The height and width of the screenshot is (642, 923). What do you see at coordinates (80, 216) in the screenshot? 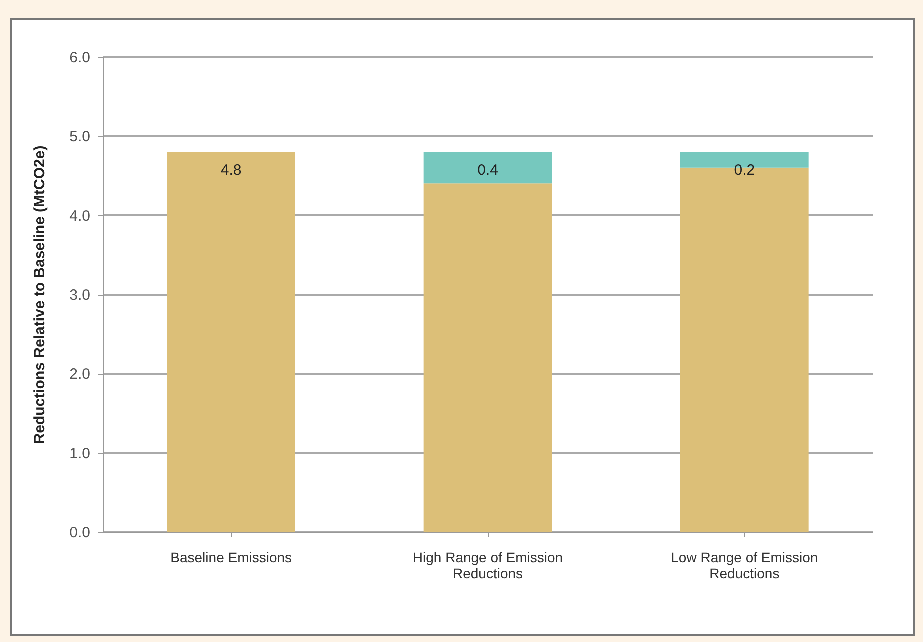
I see `y-tick-label: 4.0` at bounding box center [80, 216].